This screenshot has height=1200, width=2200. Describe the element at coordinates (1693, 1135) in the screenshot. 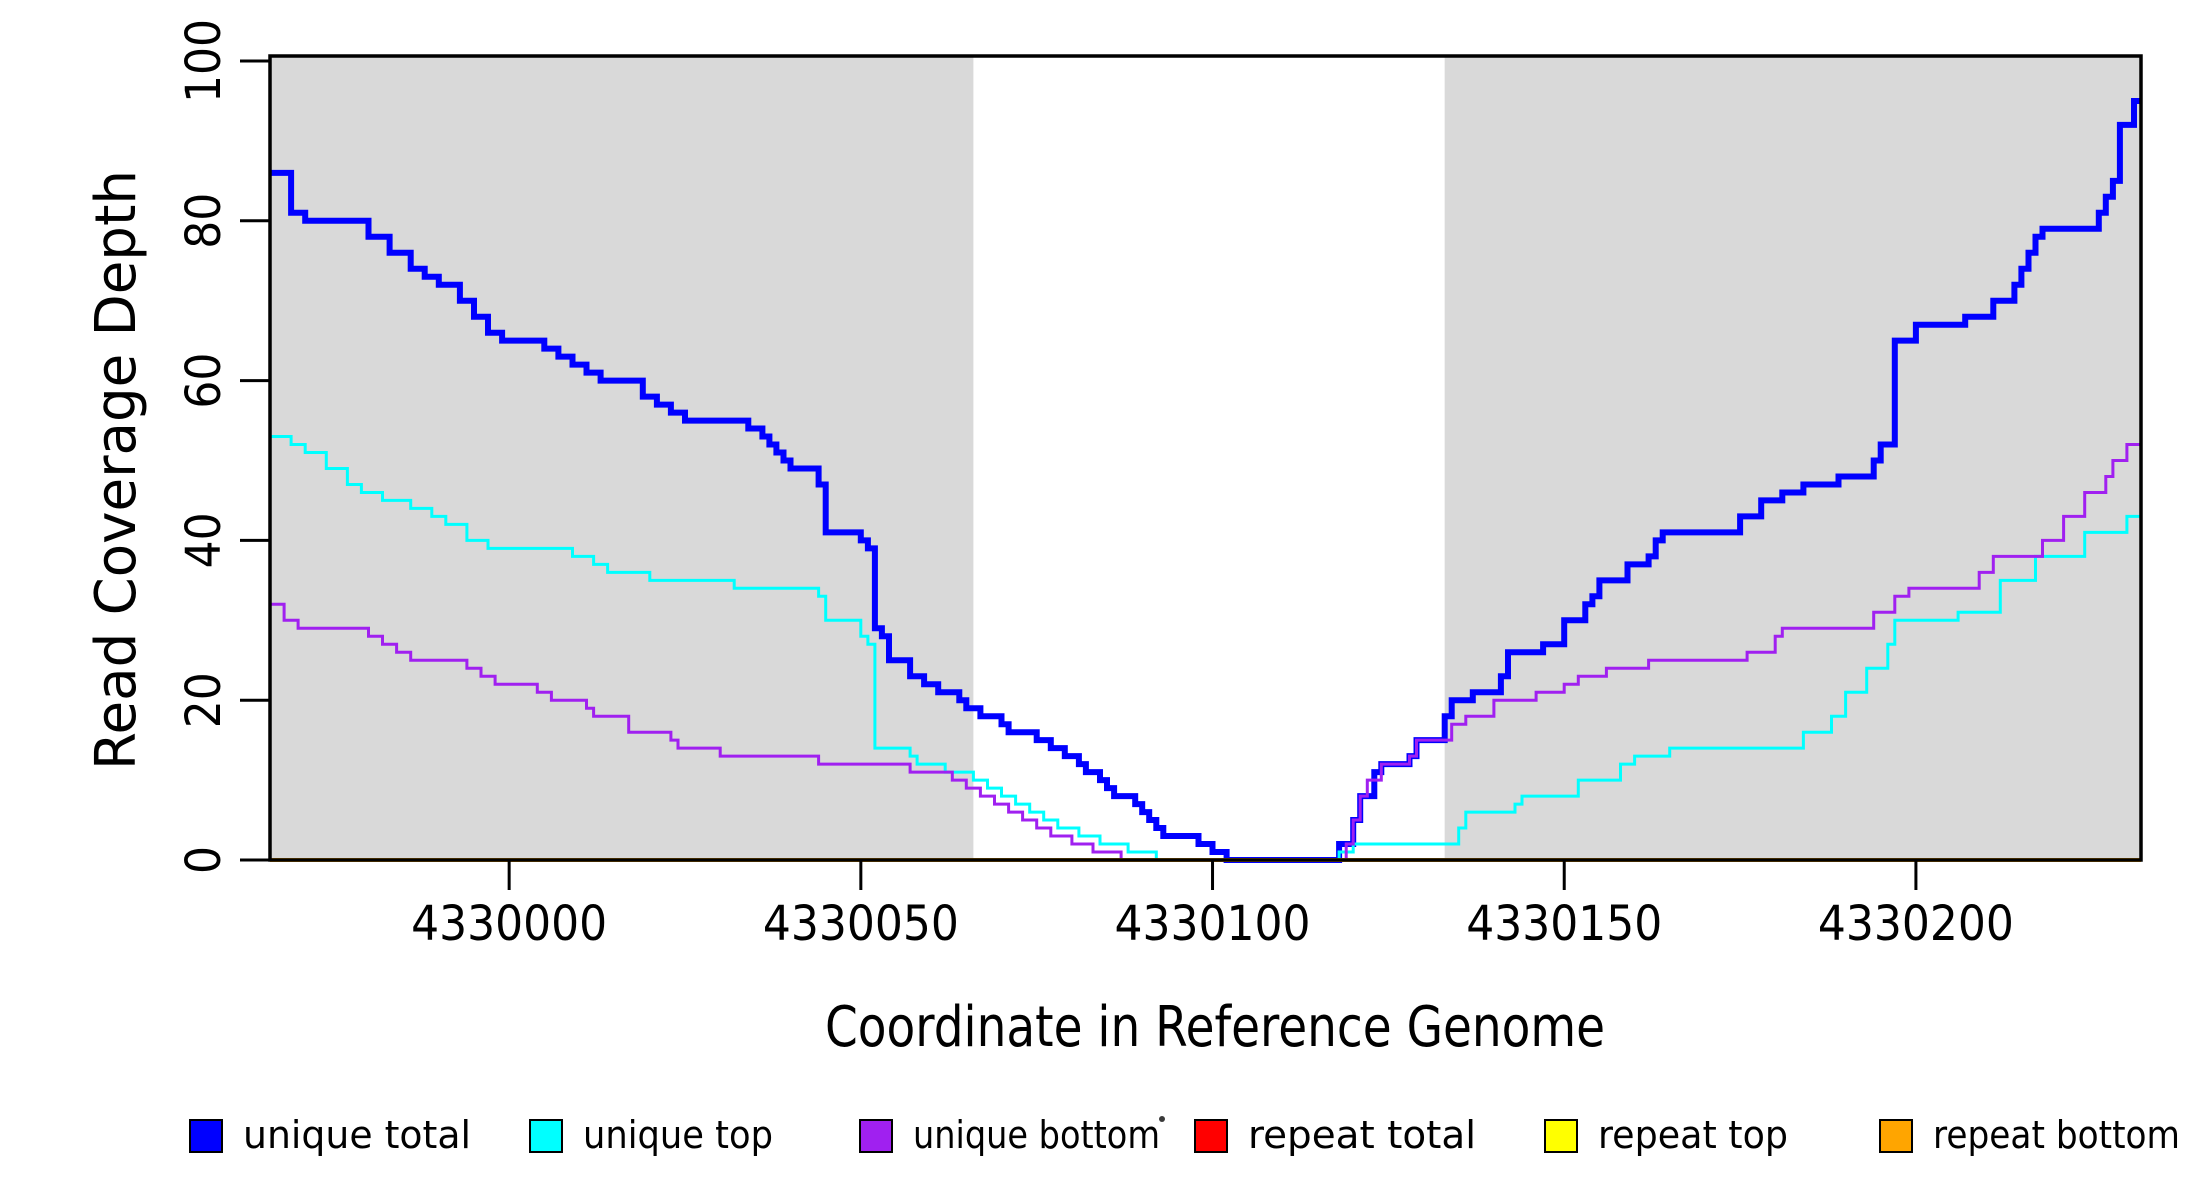

I see `legend-label: repeat top` at that location.